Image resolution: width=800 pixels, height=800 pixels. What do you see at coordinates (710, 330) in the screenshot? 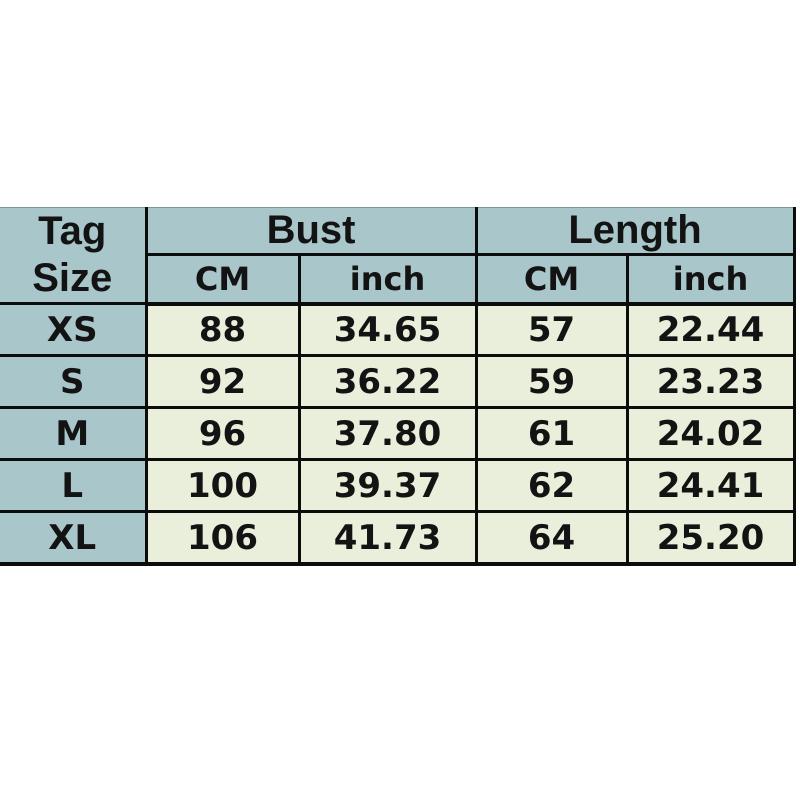
I see `cell-length-inch: 22.44` at bounding box center [710, 330].